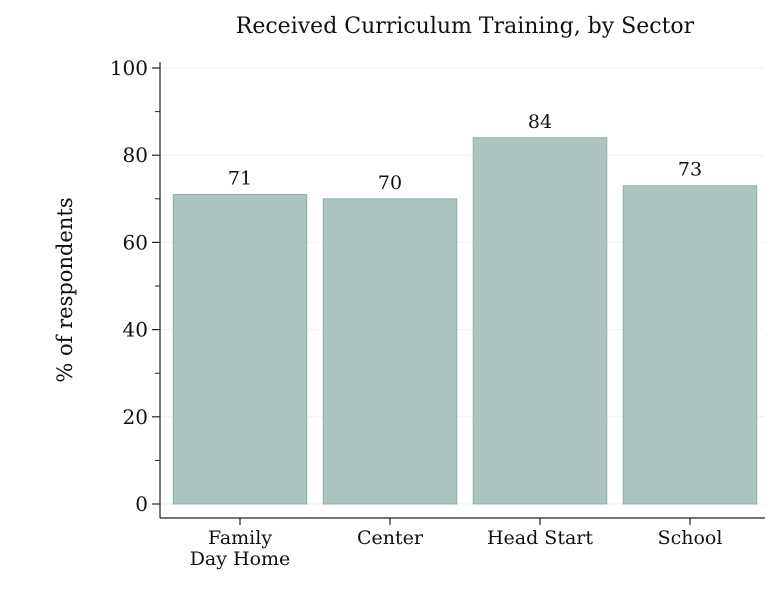  What do you see at coordinates (465, 26) in the screenshot?
I see `chart-title: Received Curriculum Training, by Sector` at bounding box center [465, 26].